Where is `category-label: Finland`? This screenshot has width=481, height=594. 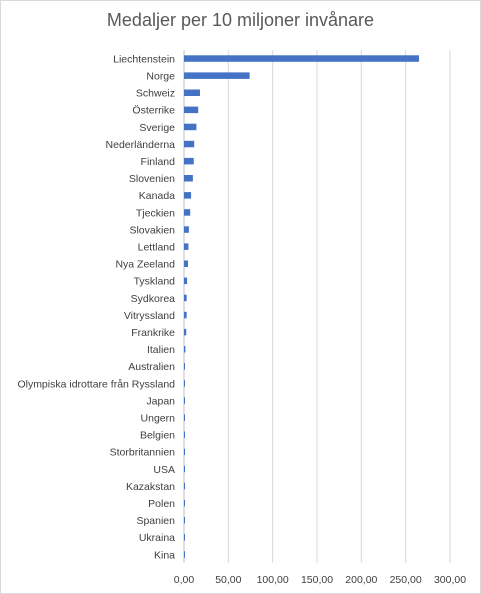 category-label: Finland is located at coordinates (158, 162).